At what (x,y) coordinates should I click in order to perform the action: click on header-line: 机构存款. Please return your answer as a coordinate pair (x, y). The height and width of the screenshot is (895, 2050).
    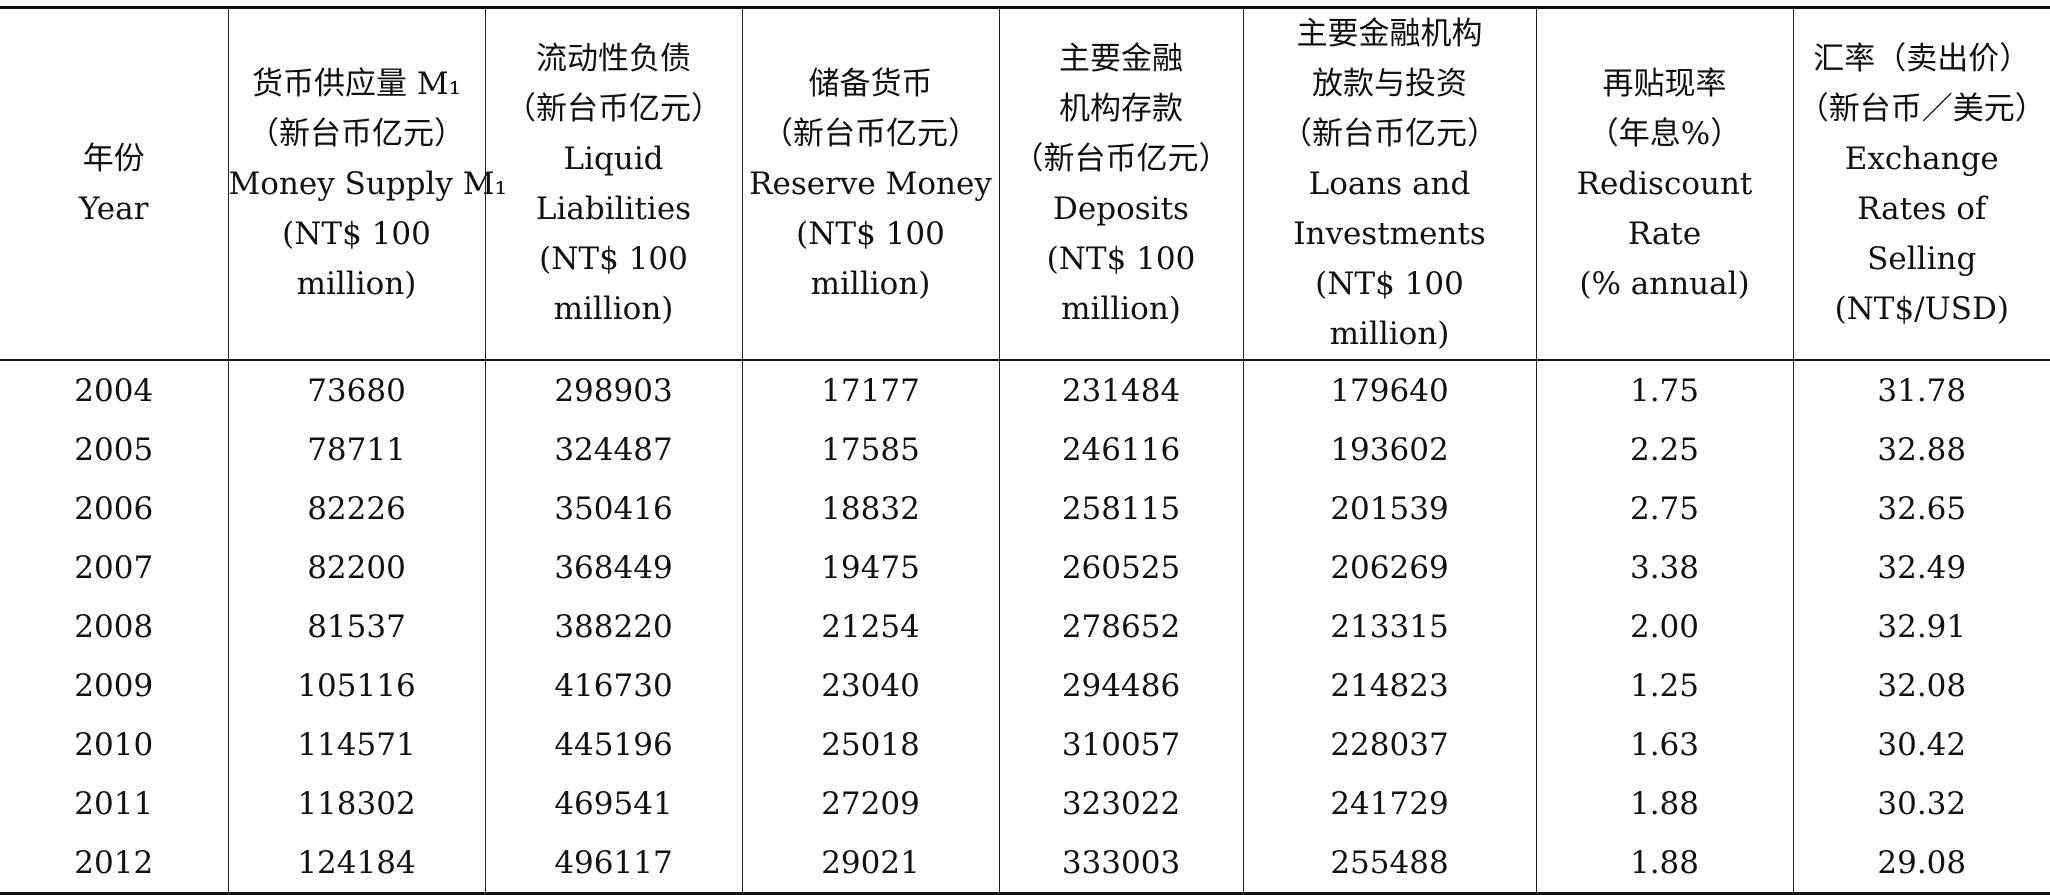
    Looking at the image, I should click on (1121, 109).